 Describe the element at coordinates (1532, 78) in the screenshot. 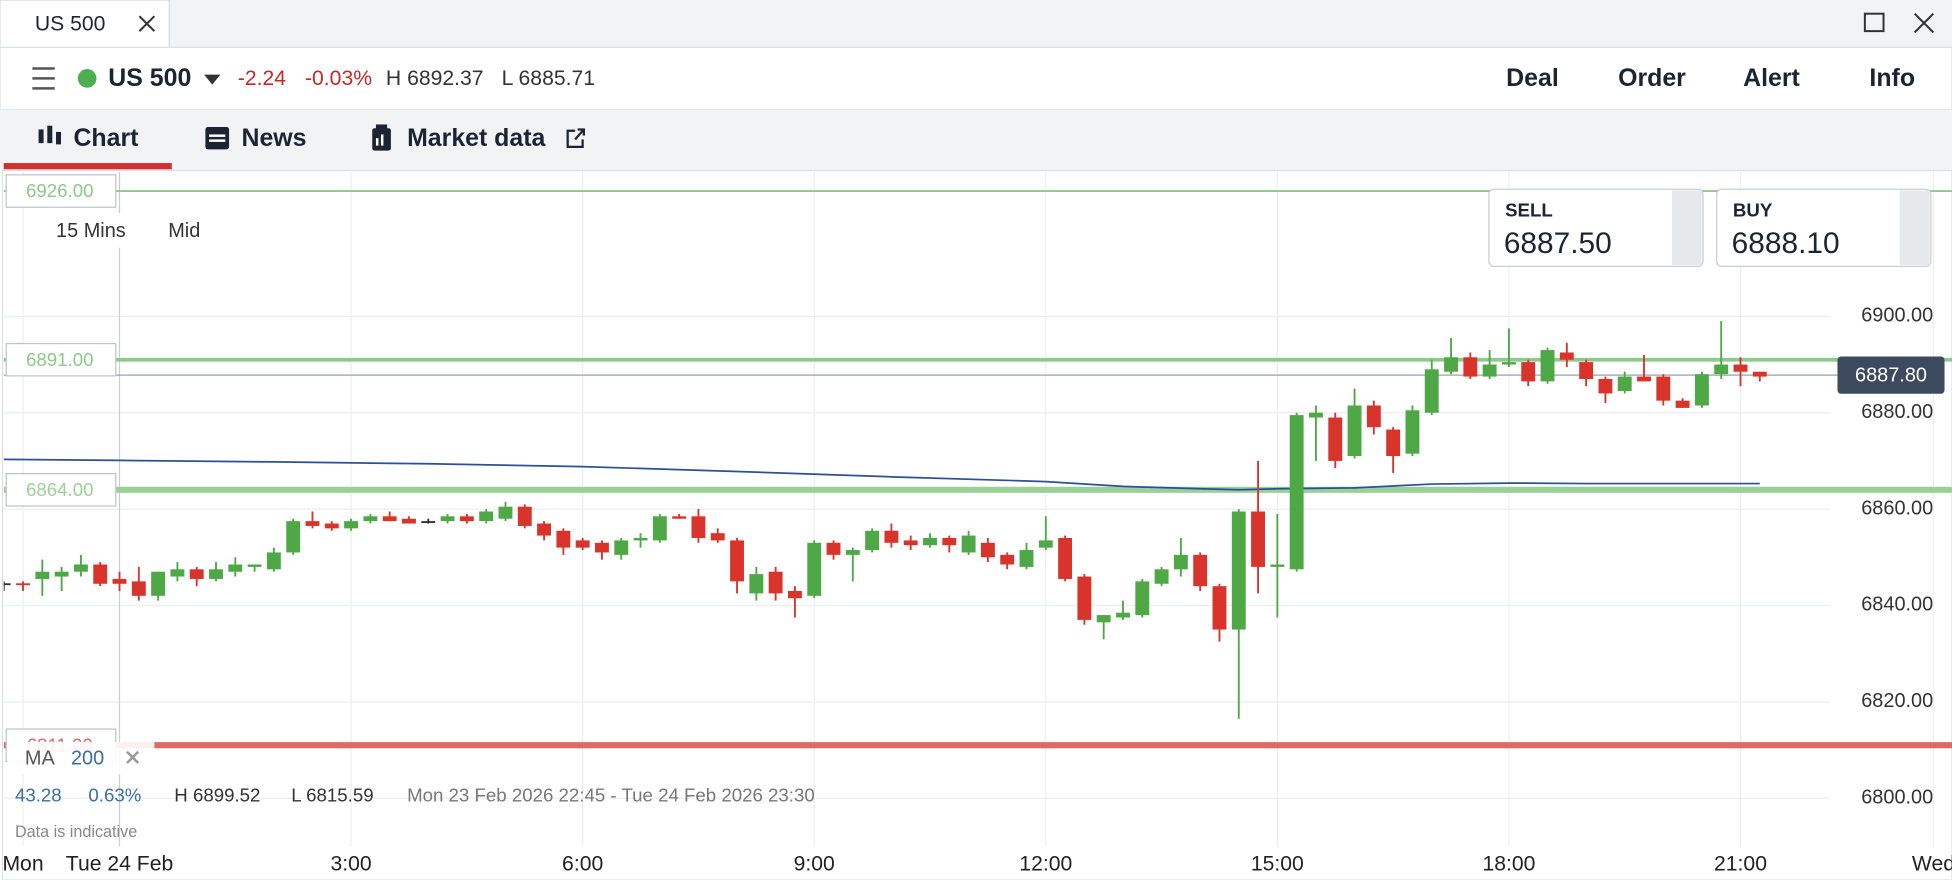

I see `deal-button: Deal` at that location.